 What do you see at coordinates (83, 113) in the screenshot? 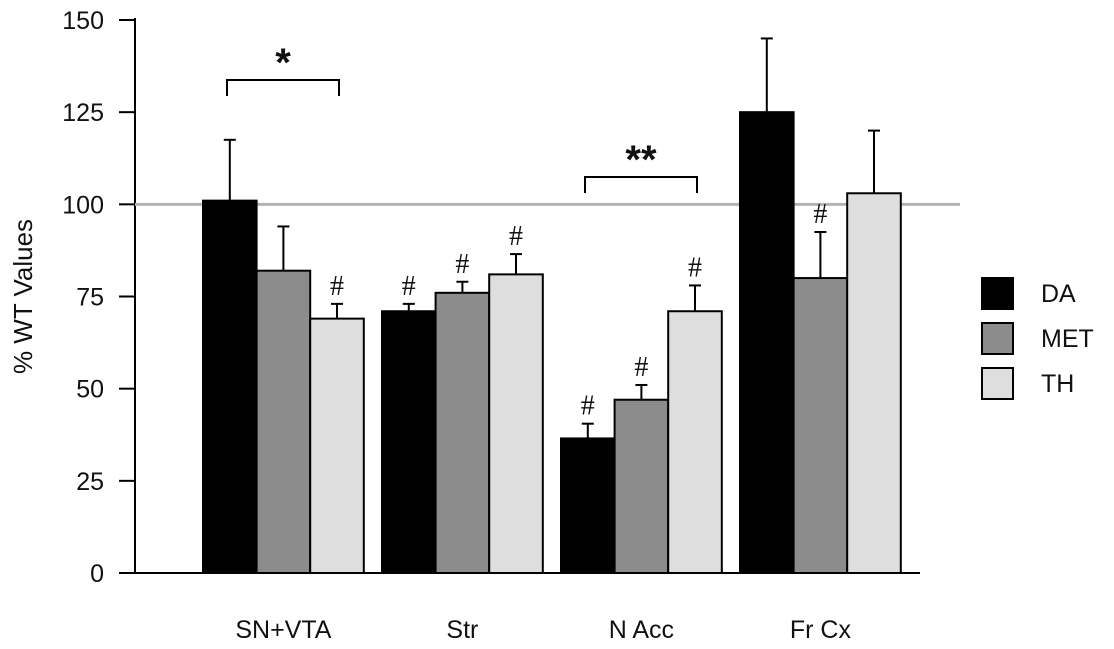
I see `y-tick-label: 125` at bounding box center [83, 113].